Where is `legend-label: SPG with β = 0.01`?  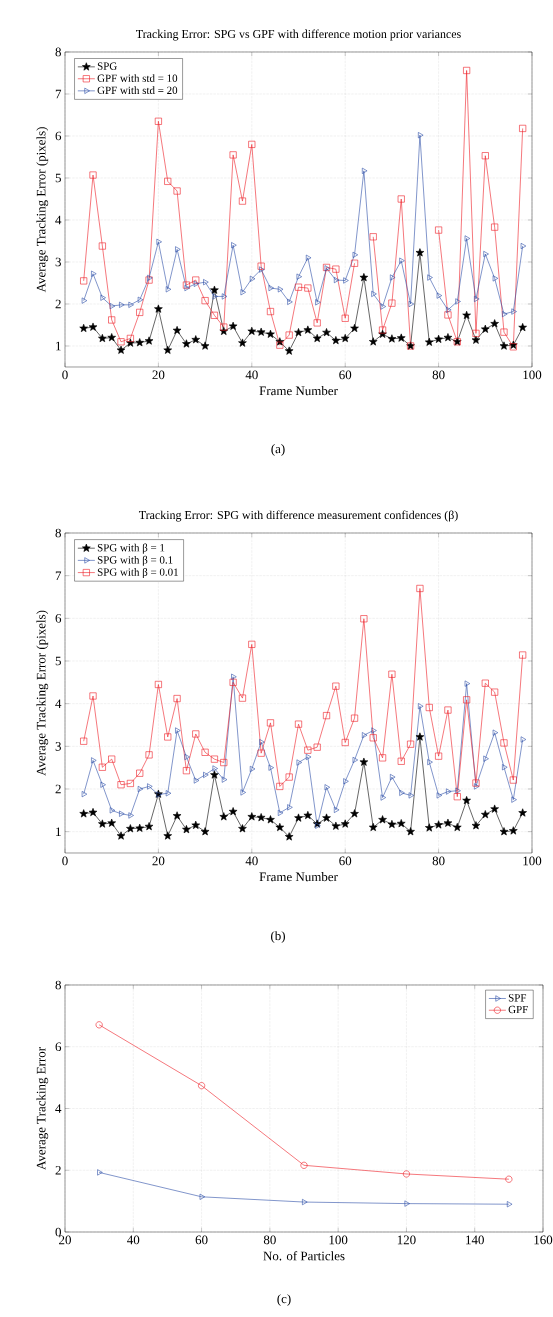 legend-label: SPG with β = 0.01 is located at coordinates (137, 573).